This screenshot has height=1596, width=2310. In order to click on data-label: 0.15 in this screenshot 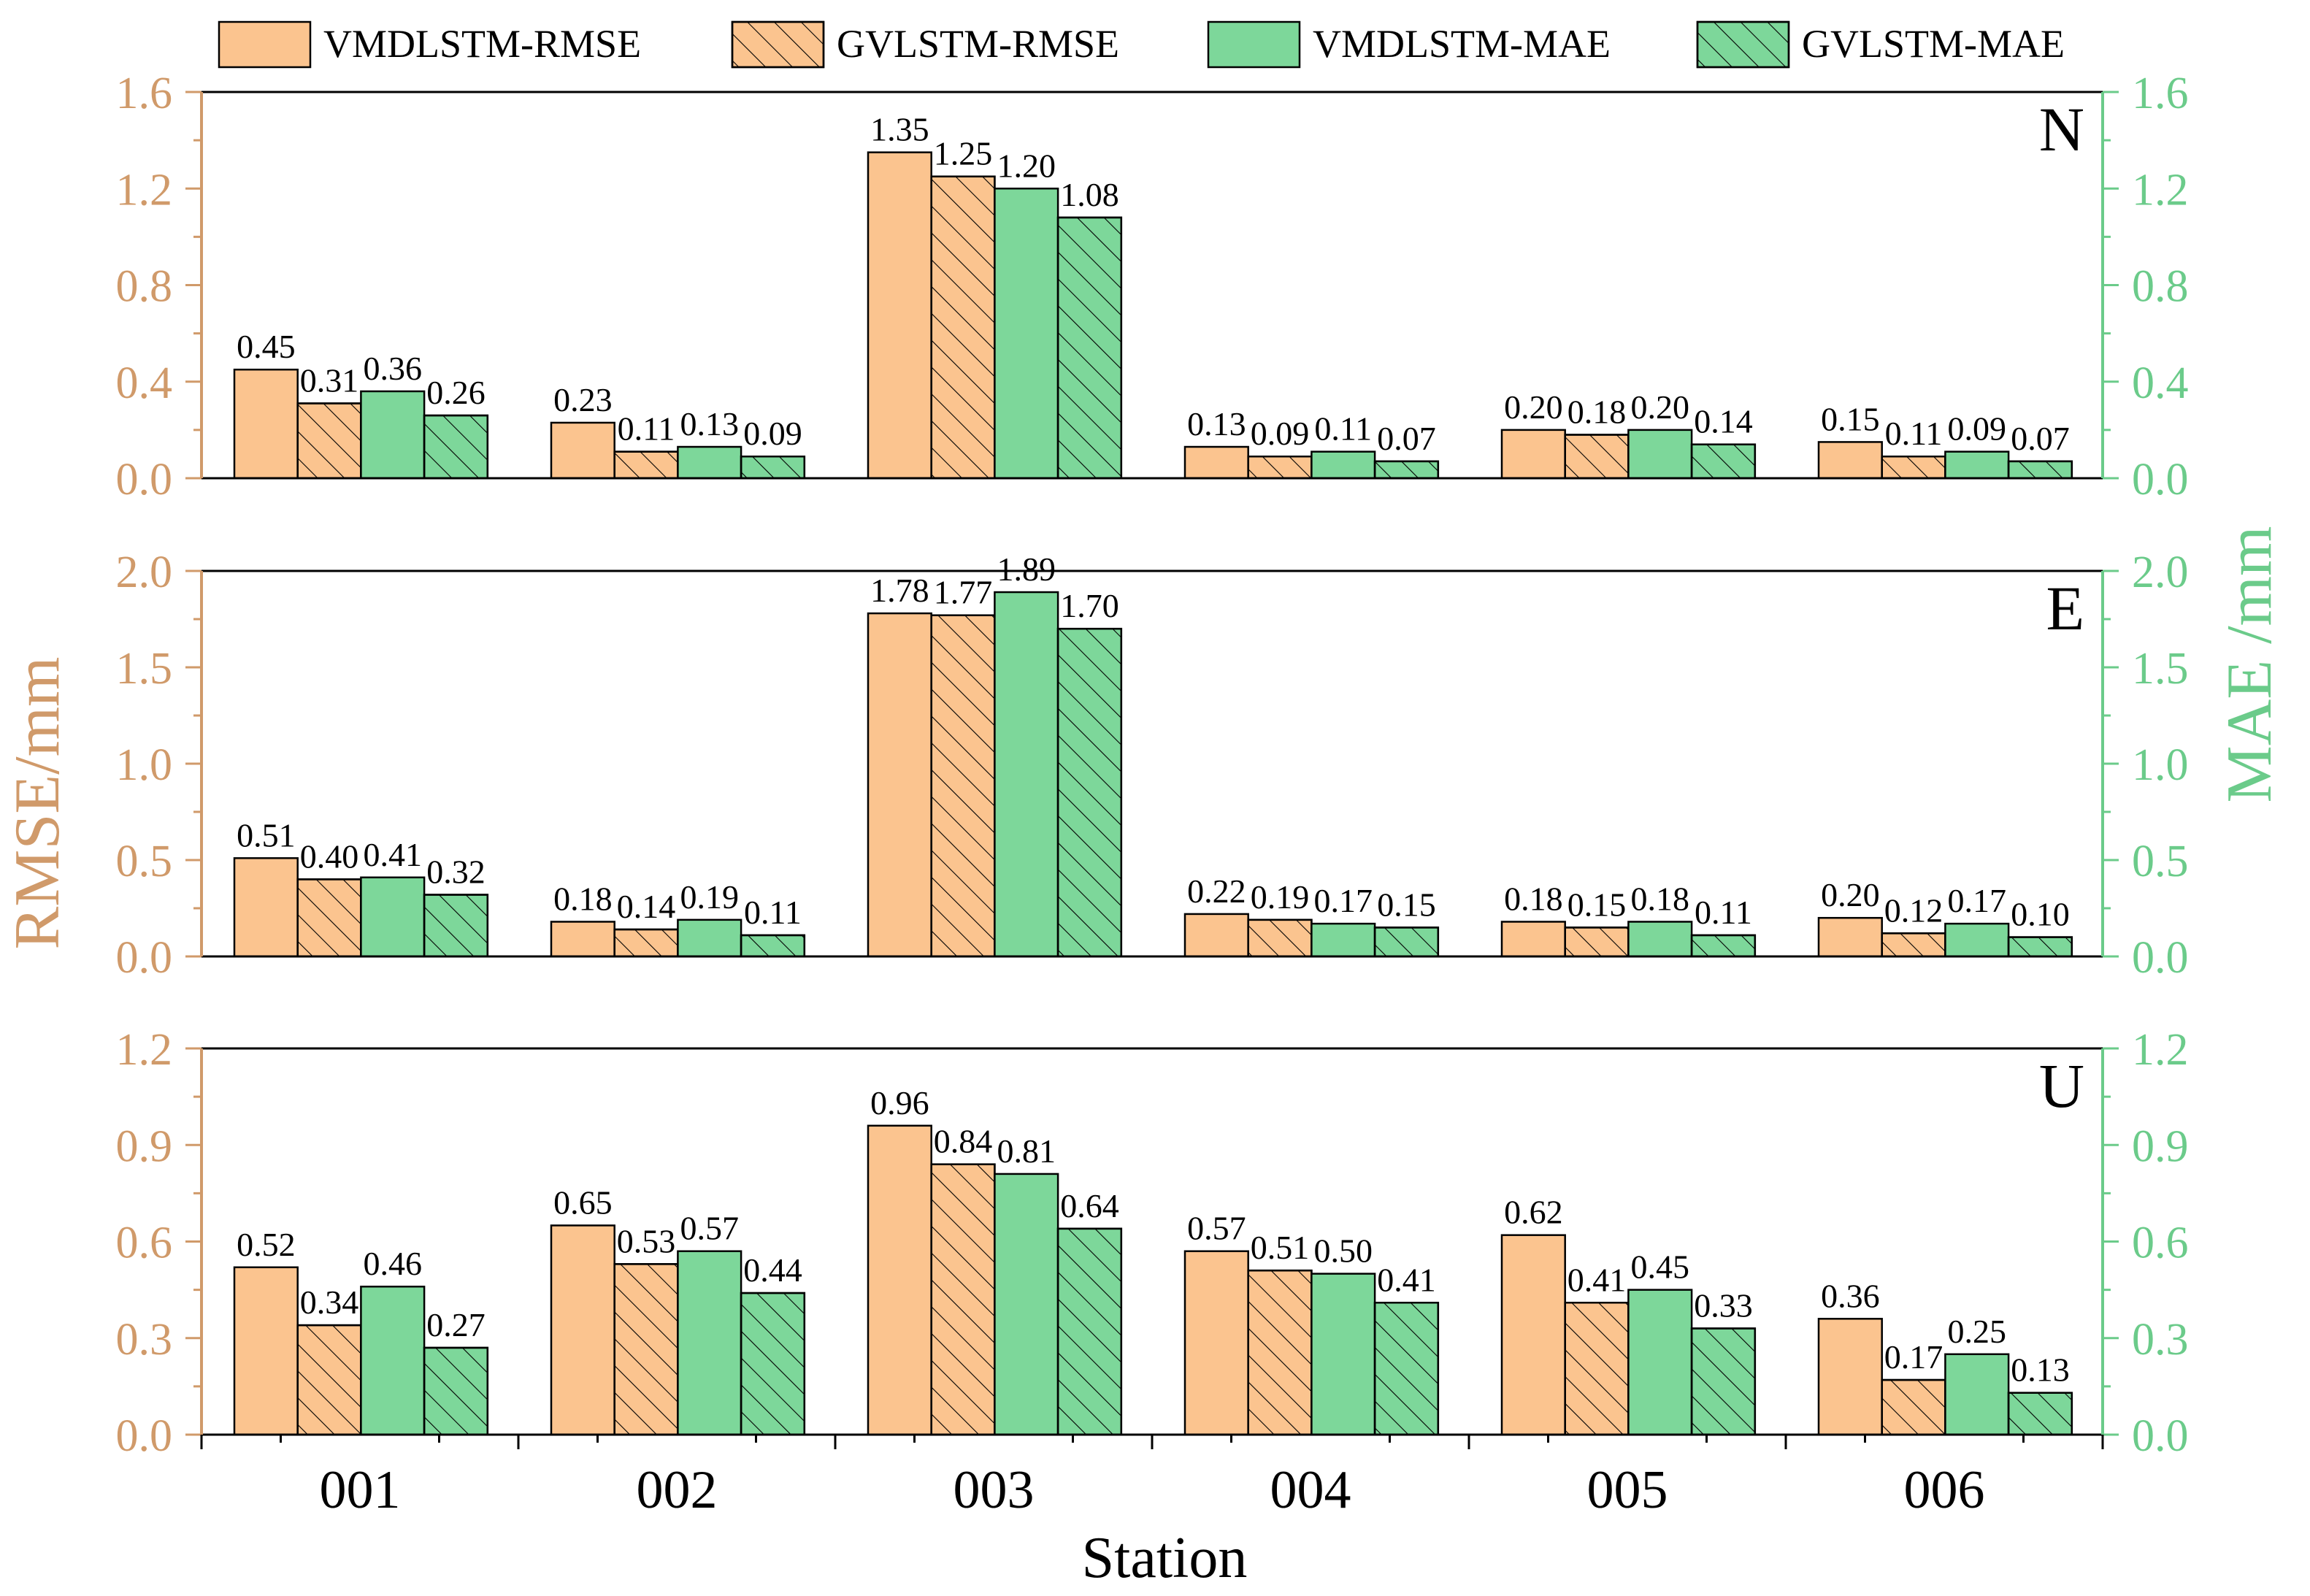, I will do `click(1597, 904)`.